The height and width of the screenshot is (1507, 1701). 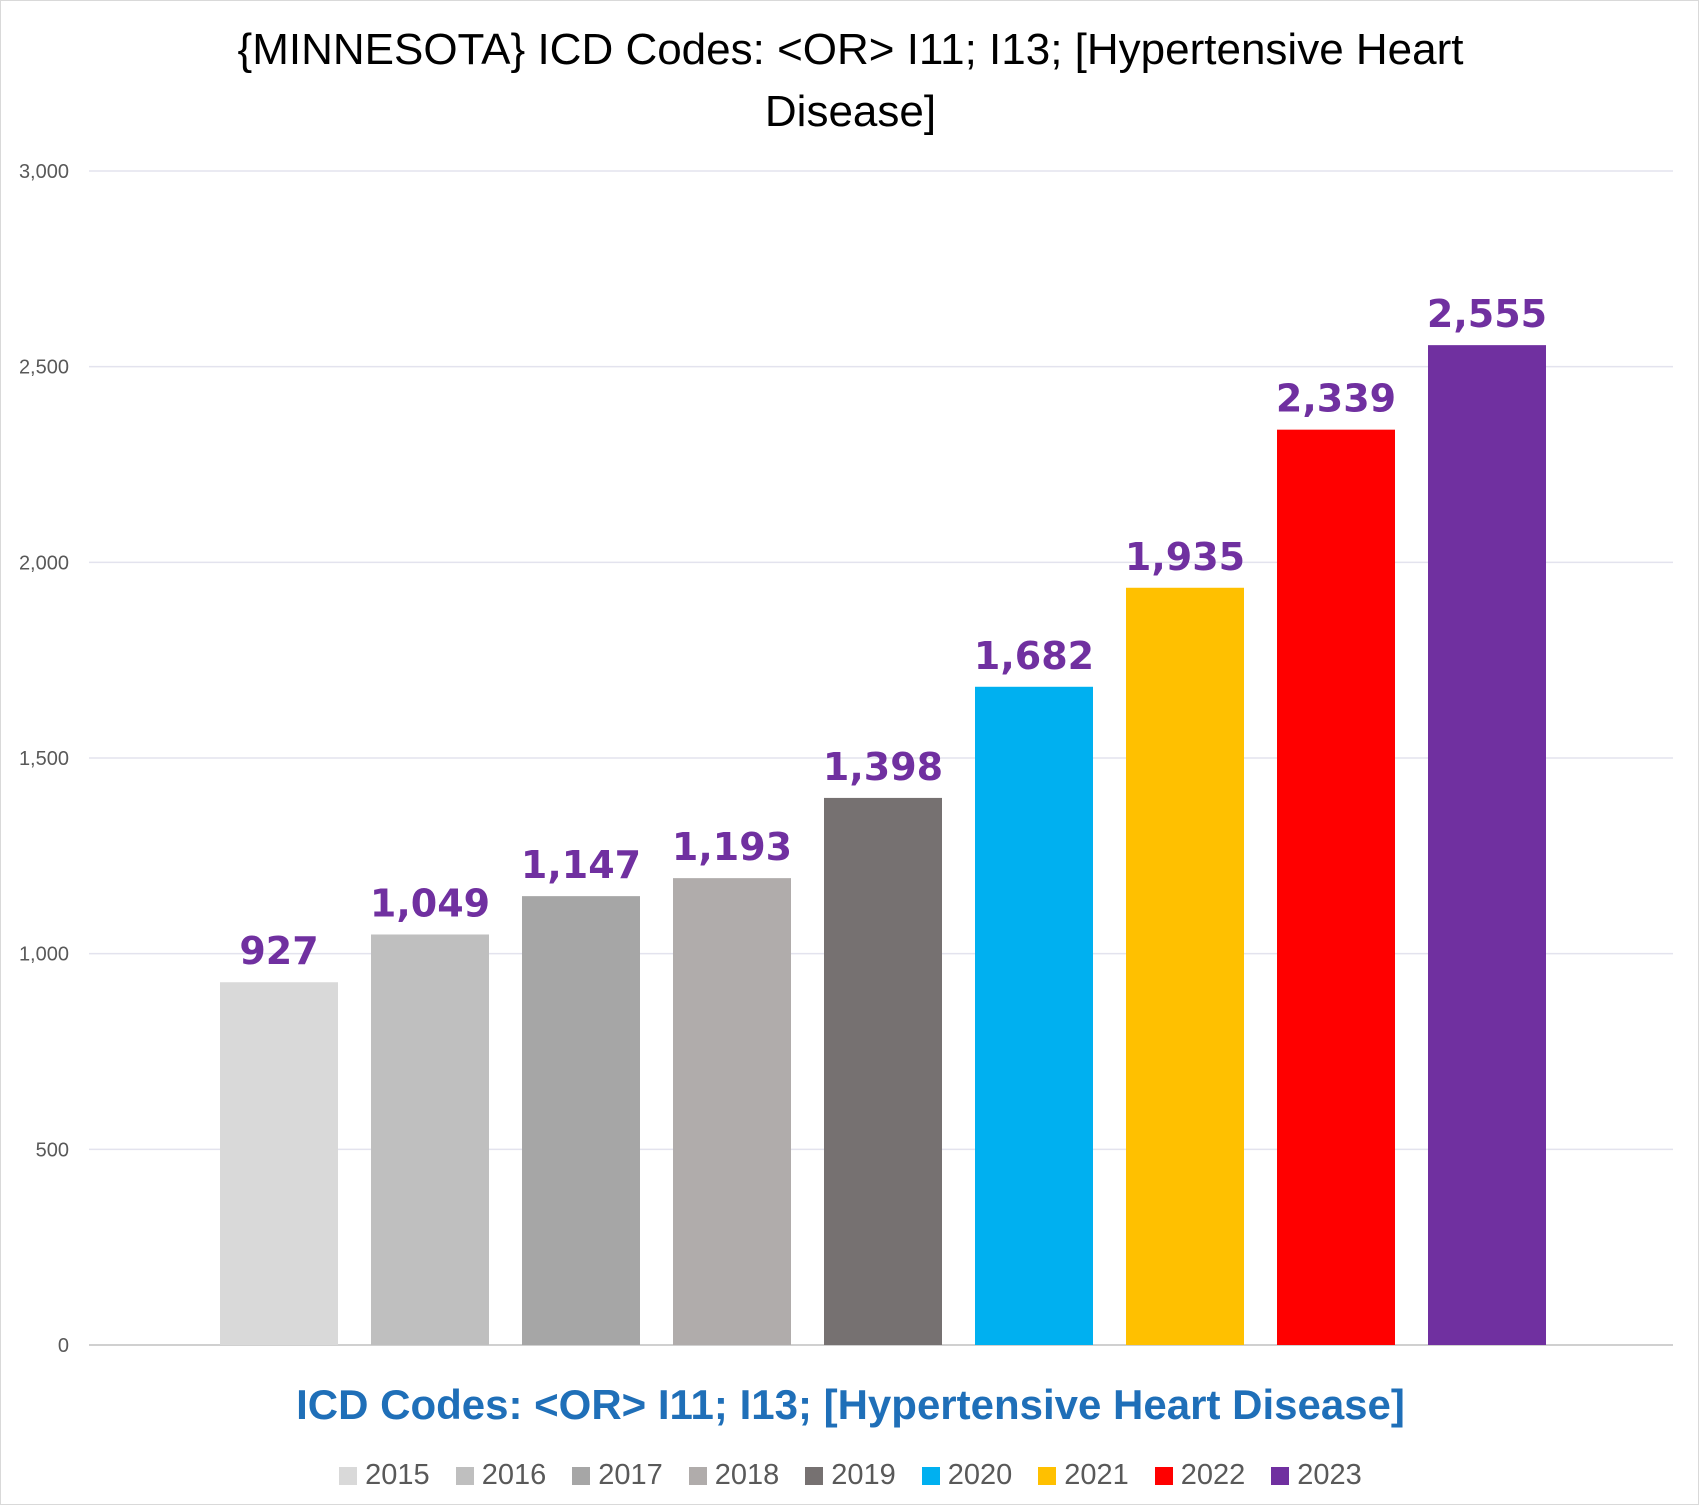 What do you see at coordinates (1185, 966) in the screenshot?
I see `bar-2021` at bounding box center [1185, 966].